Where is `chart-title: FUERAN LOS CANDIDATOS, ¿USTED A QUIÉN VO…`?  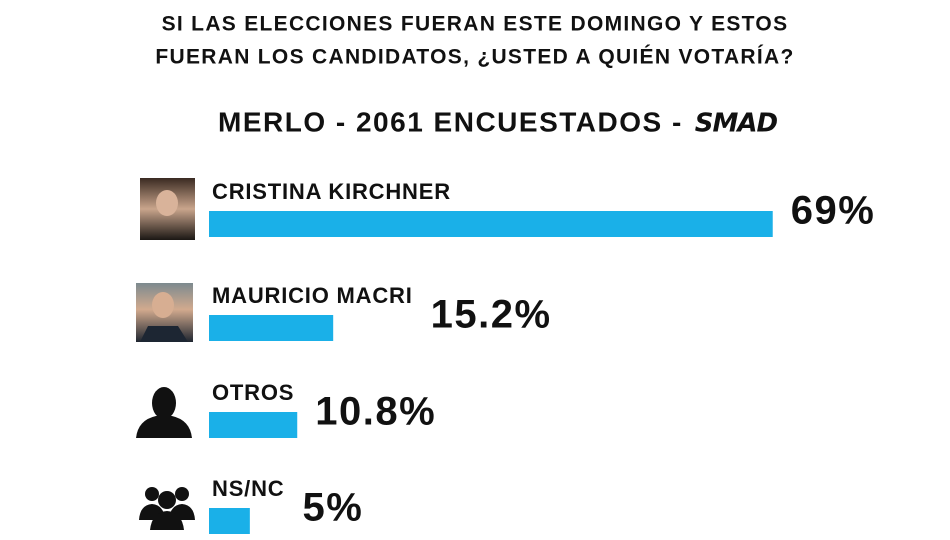
chart-title: FUERAN LOS CANDIDATOS, ¿USTED A QUIÉN VO… is located at coordinates (474, 57).